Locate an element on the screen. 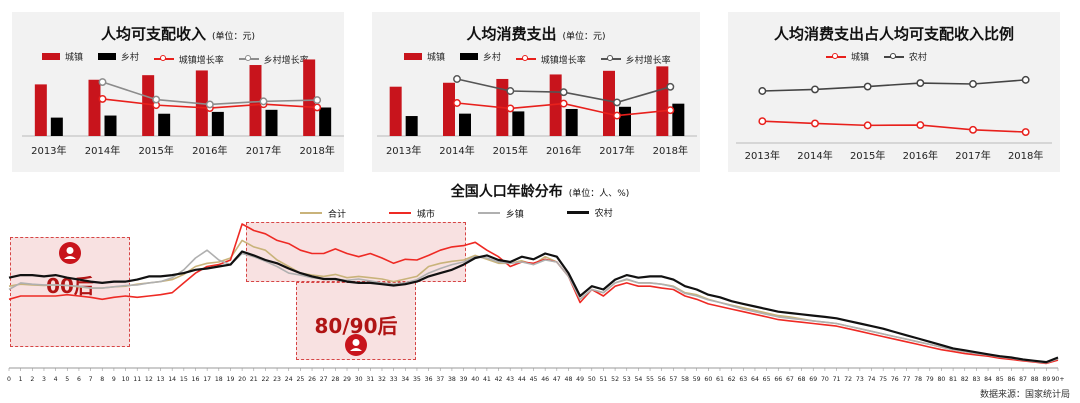  x-tick-label: 45 is located at coordinates (534, 379).